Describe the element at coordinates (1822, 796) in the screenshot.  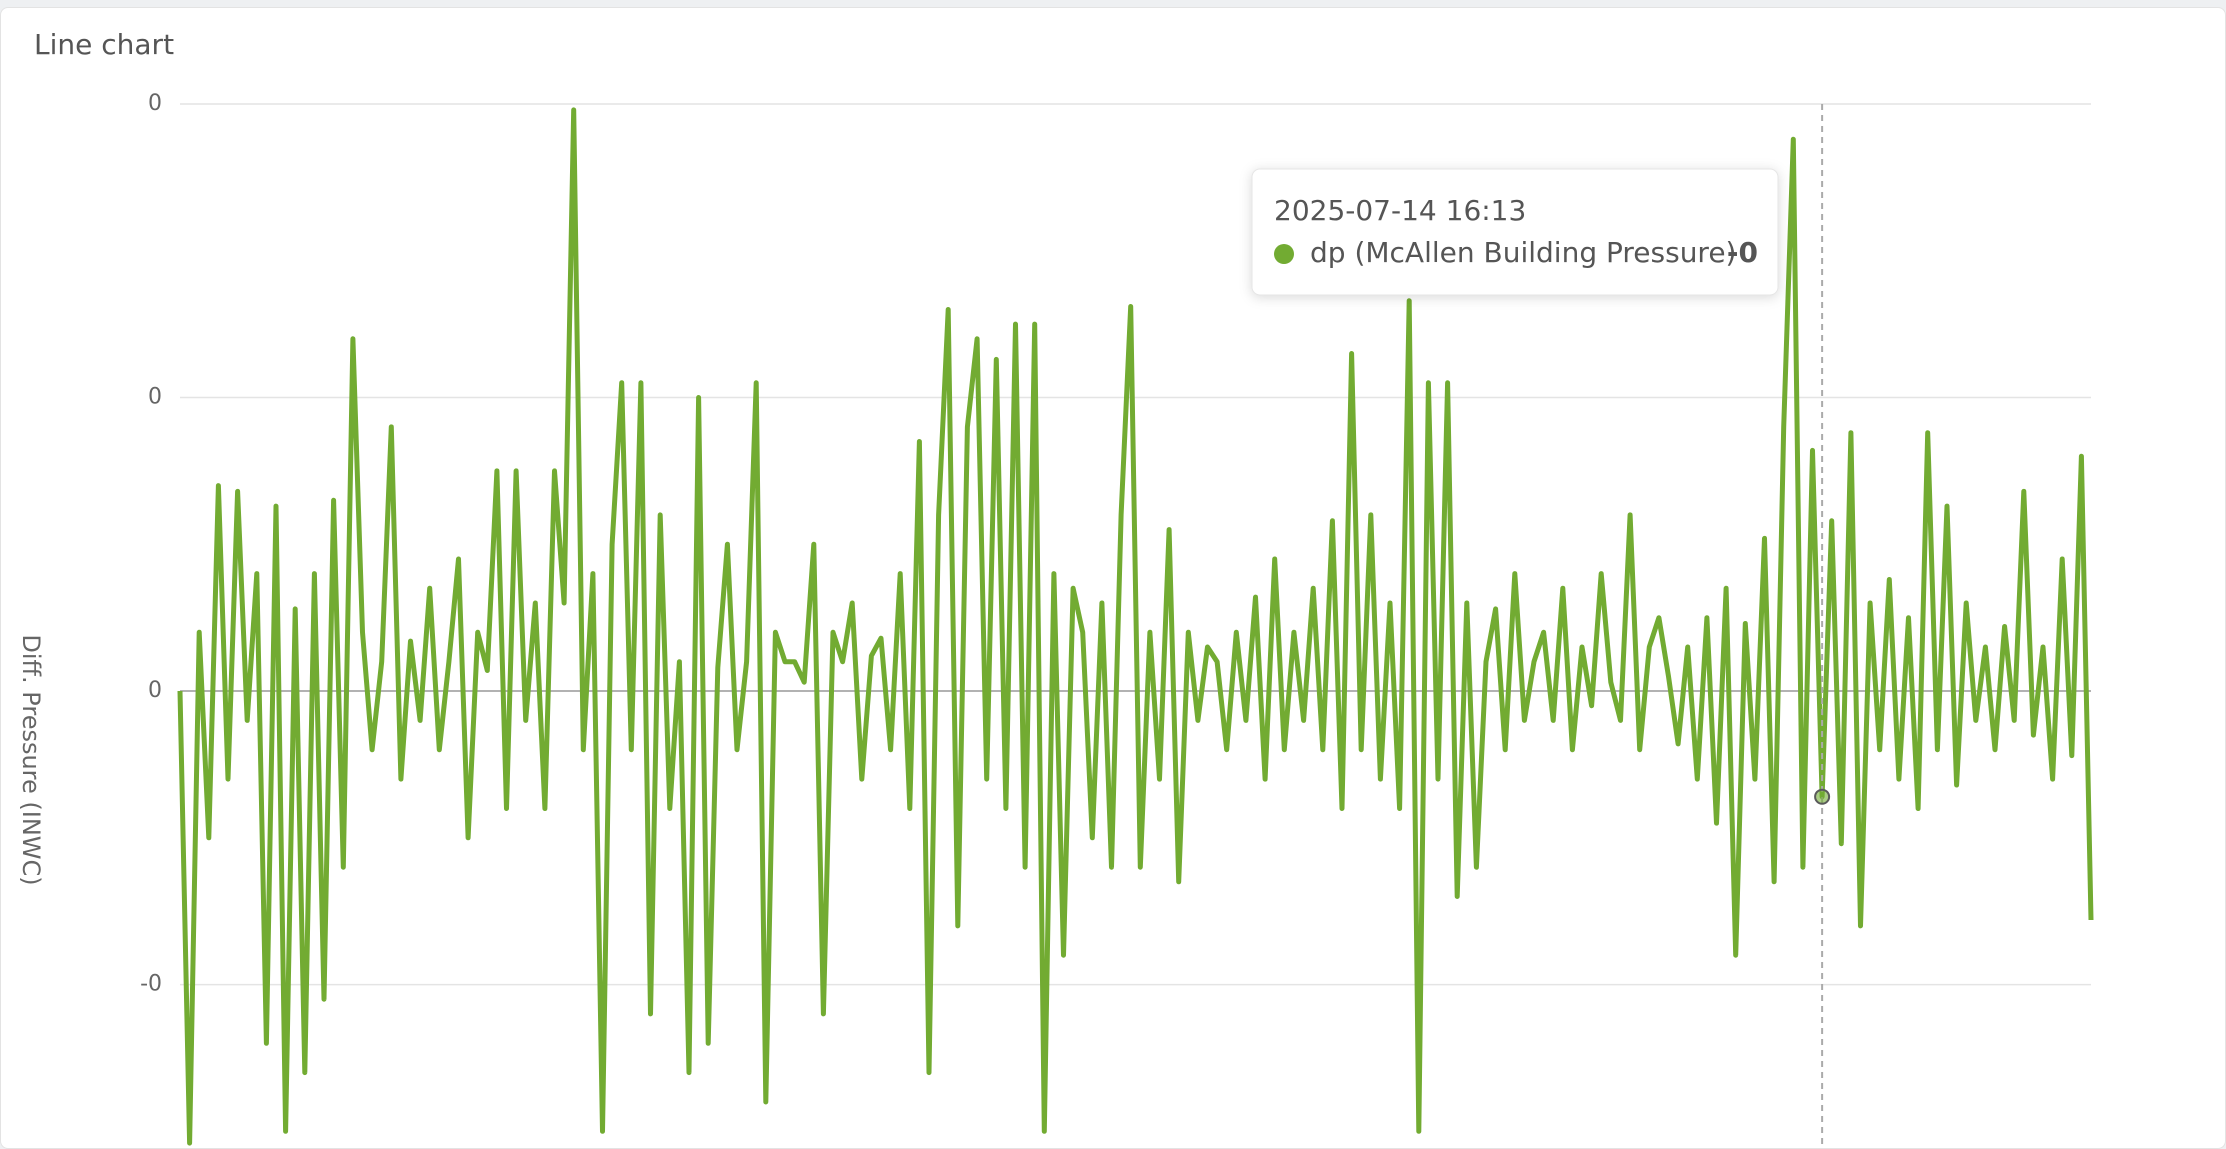
I see `hover-point` at that location.